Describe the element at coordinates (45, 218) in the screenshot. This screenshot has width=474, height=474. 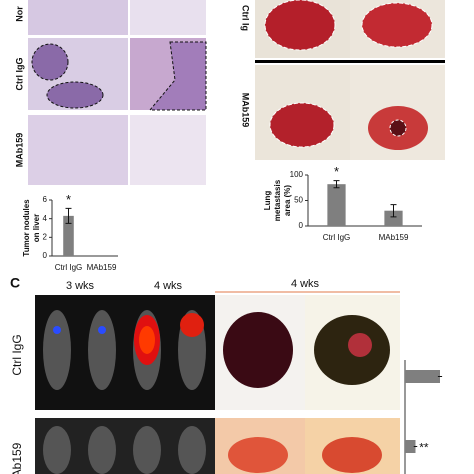
I see `y-tick-label: 4` at that location.